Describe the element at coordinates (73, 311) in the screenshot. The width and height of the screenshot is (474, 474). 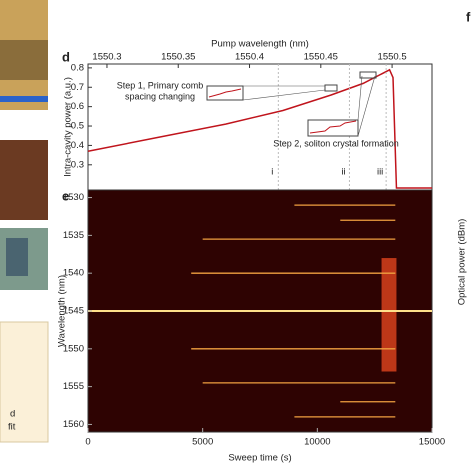
I see `y-tick-label: 1545` at that location.